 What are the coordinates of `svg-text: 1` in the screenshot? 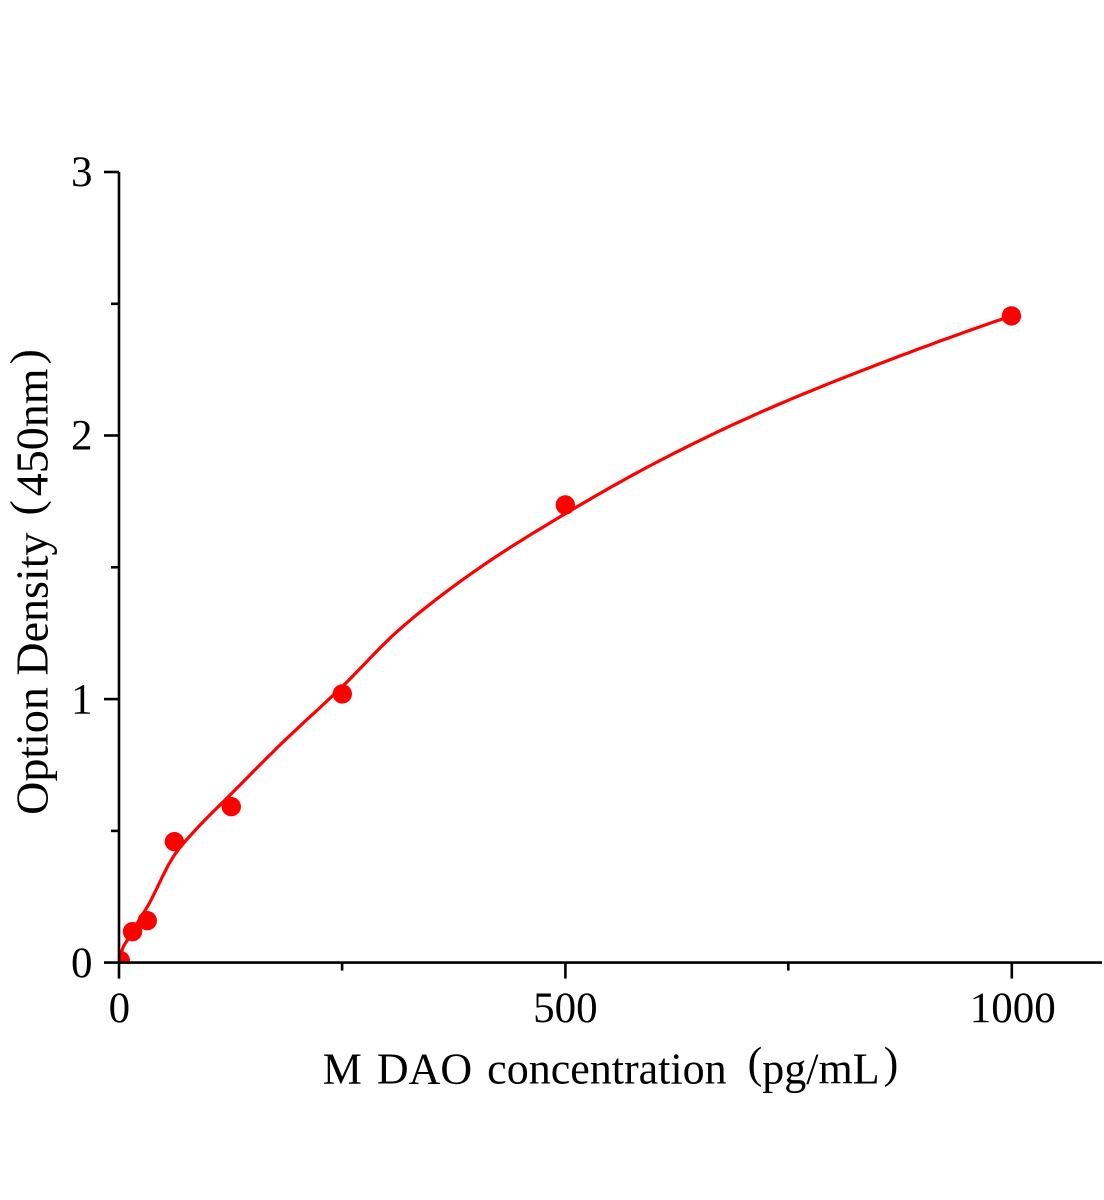 It's located at (82, 699).